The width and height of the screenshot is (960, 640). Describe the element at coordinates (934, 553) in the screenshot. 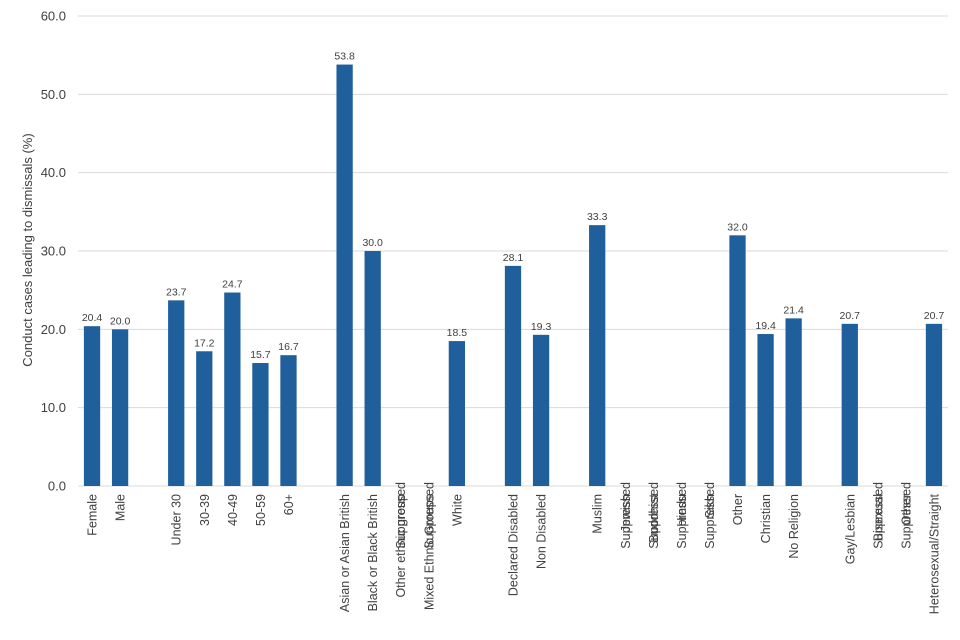

I see `category-label: Heterosexual/Straight` at that location.